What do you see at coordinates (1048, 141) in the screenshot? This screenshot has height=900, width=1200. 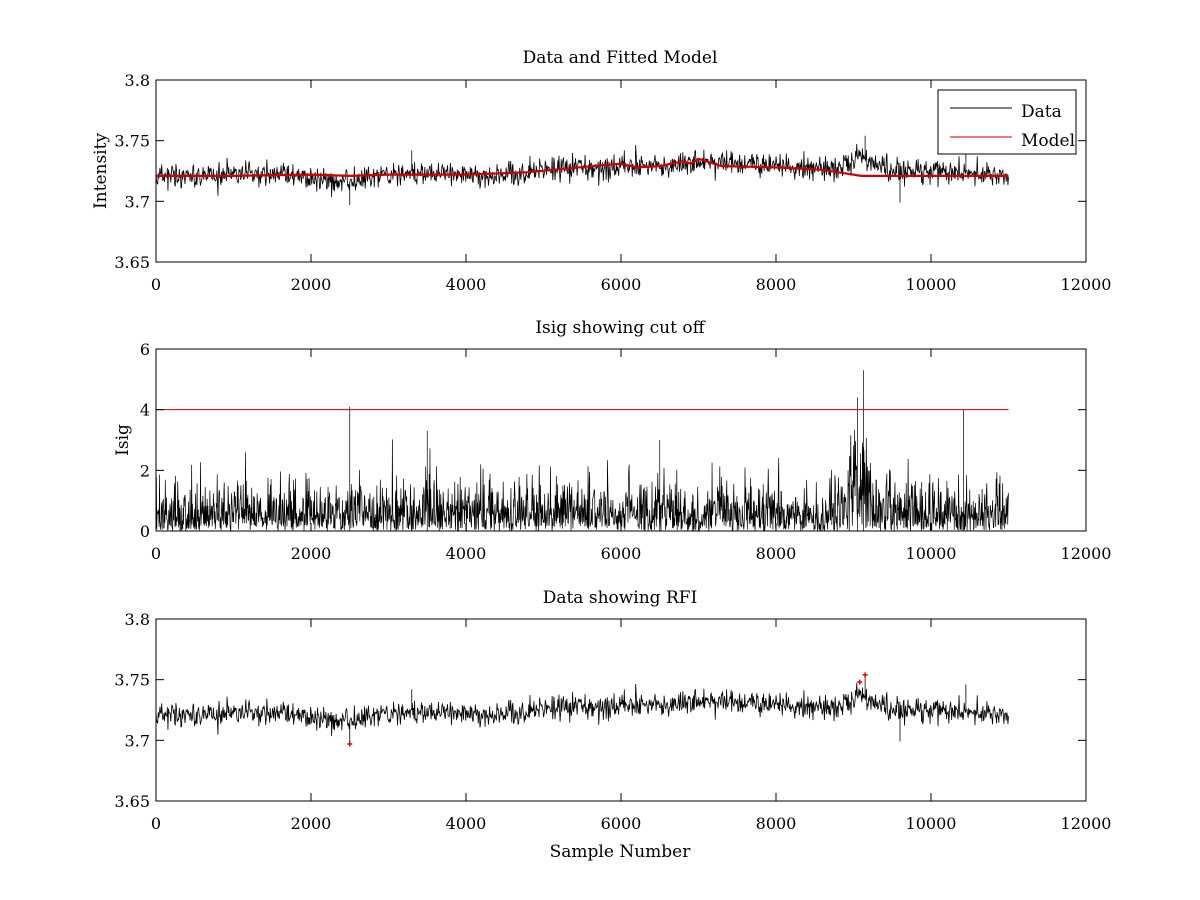 I see `legend-model-label: Model` at bounding box center [1048, 141].